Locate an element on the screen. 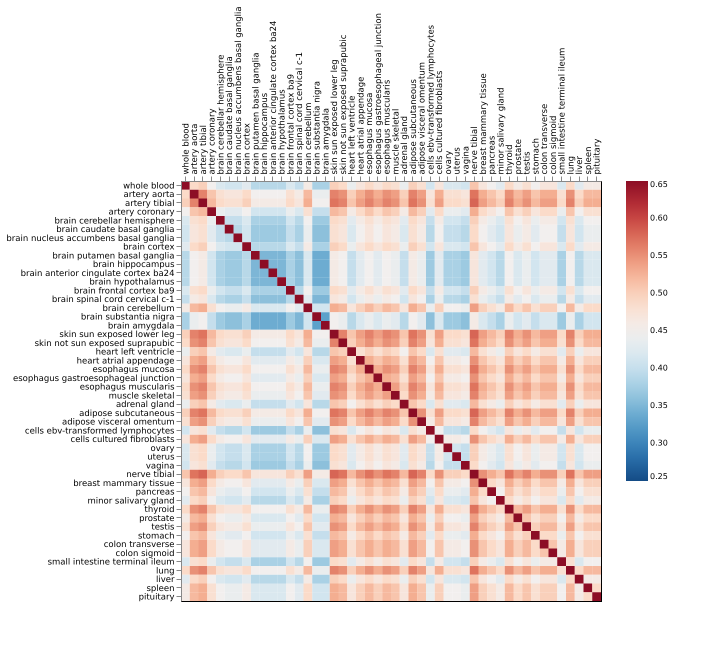  x-tick-label: cells cultured fibroblasts is located at coordinates (440, 122).